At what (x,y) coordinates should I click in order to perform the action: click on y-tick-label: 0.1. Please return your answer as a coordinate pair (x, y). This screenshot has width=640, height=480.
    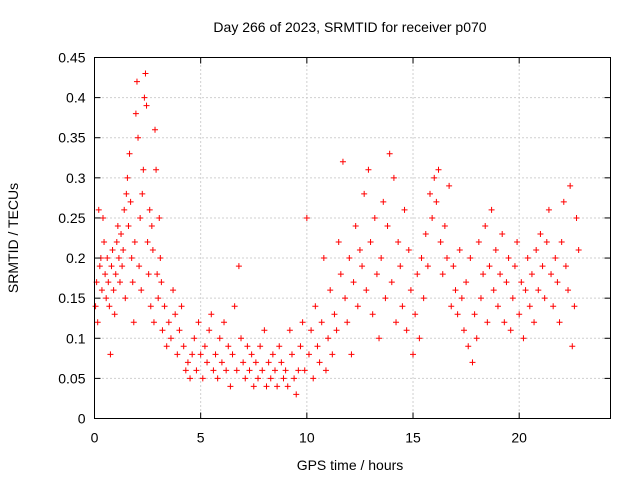
    Looking at the image, I should click on (76, 338).